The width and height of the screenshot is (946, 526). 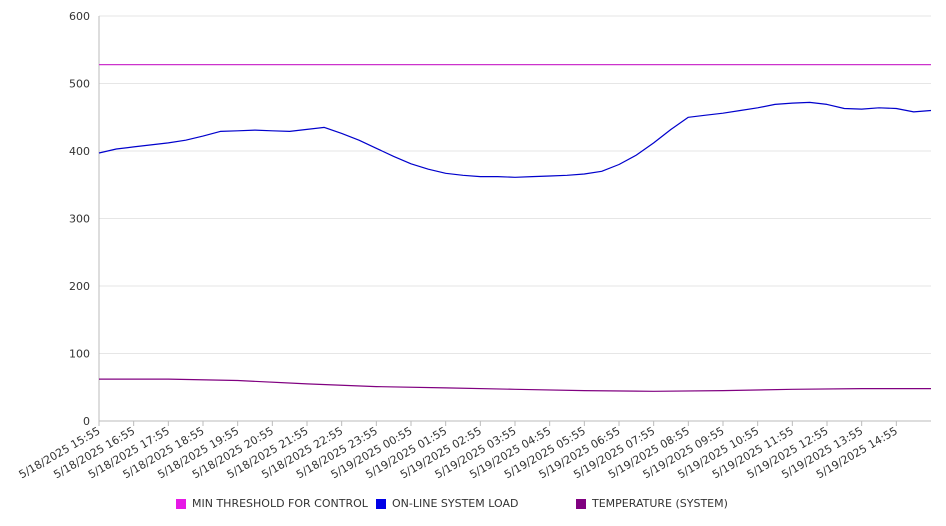 What do you see at coordinates (280, 503) in the screenshot?
I see `legend-label-min-threshold: MIN THRESHOLD FOR CONTROL` at bounding box center [280, 503].